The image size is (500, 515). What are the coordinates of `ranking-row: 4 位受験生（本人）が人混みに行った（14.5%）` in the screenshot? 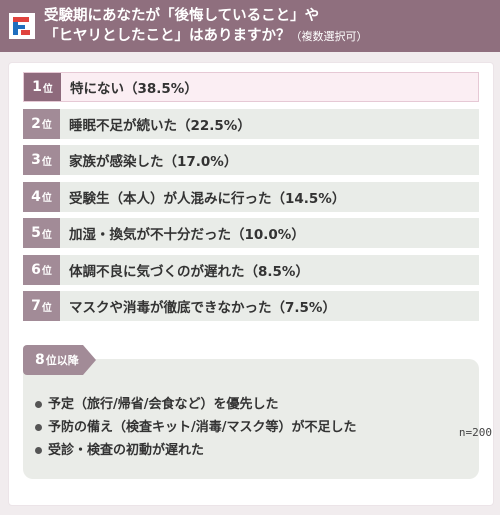 It's located at (251, 196).